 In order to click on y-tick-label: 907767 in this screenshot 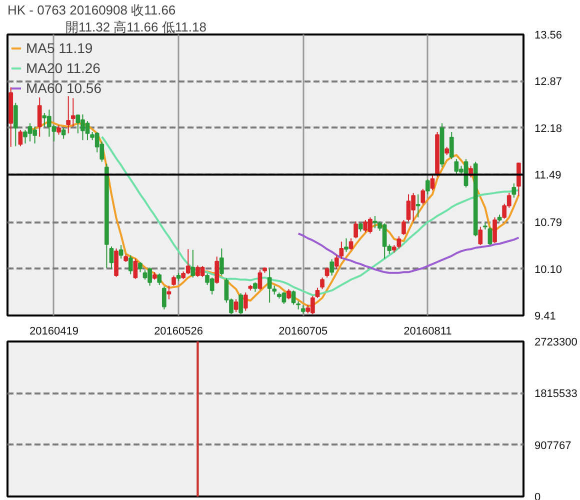, I will do `click(553, 446)`.